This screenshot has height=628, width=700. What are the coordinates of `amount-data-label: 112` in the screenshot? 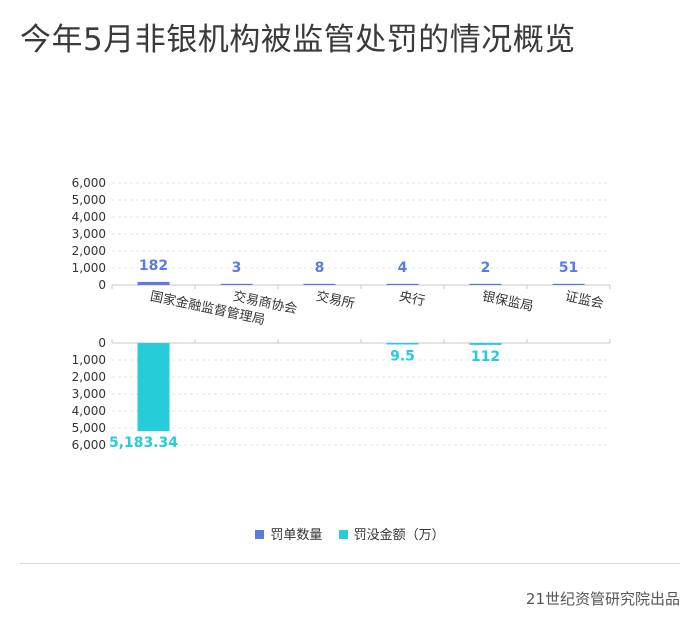 It's located at (485, 357).